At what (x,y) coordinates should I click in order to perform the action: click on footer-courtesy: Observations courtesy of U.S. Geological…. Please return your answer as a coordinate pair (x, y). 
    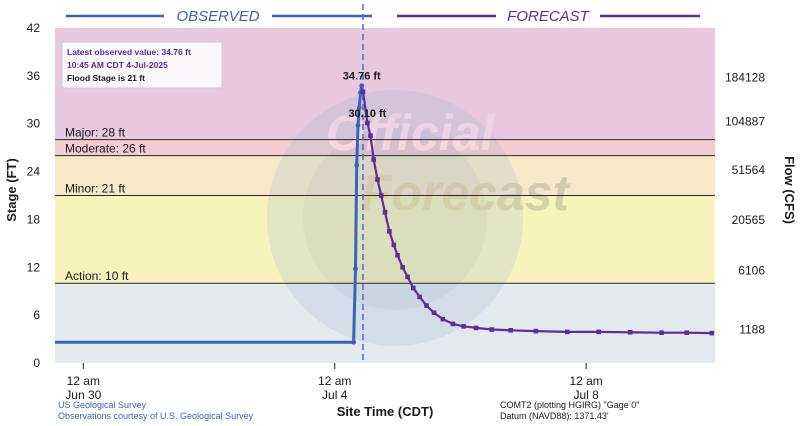
    Looking at the image, I should click on (156, 416).